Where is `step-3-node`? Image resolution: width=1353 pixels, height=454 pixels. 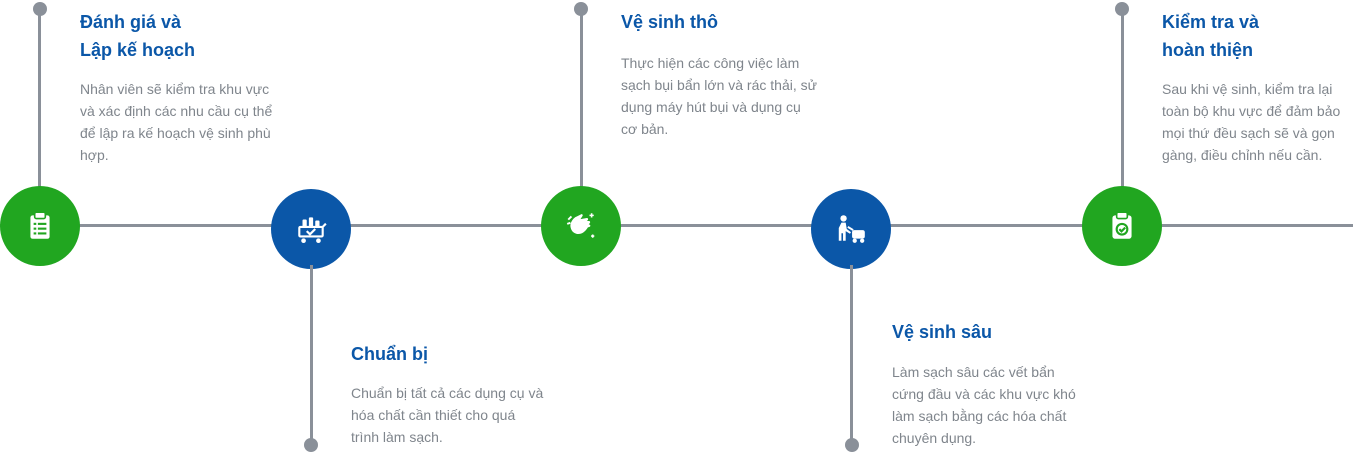 step-3-node is located at coordinates (581, 226).